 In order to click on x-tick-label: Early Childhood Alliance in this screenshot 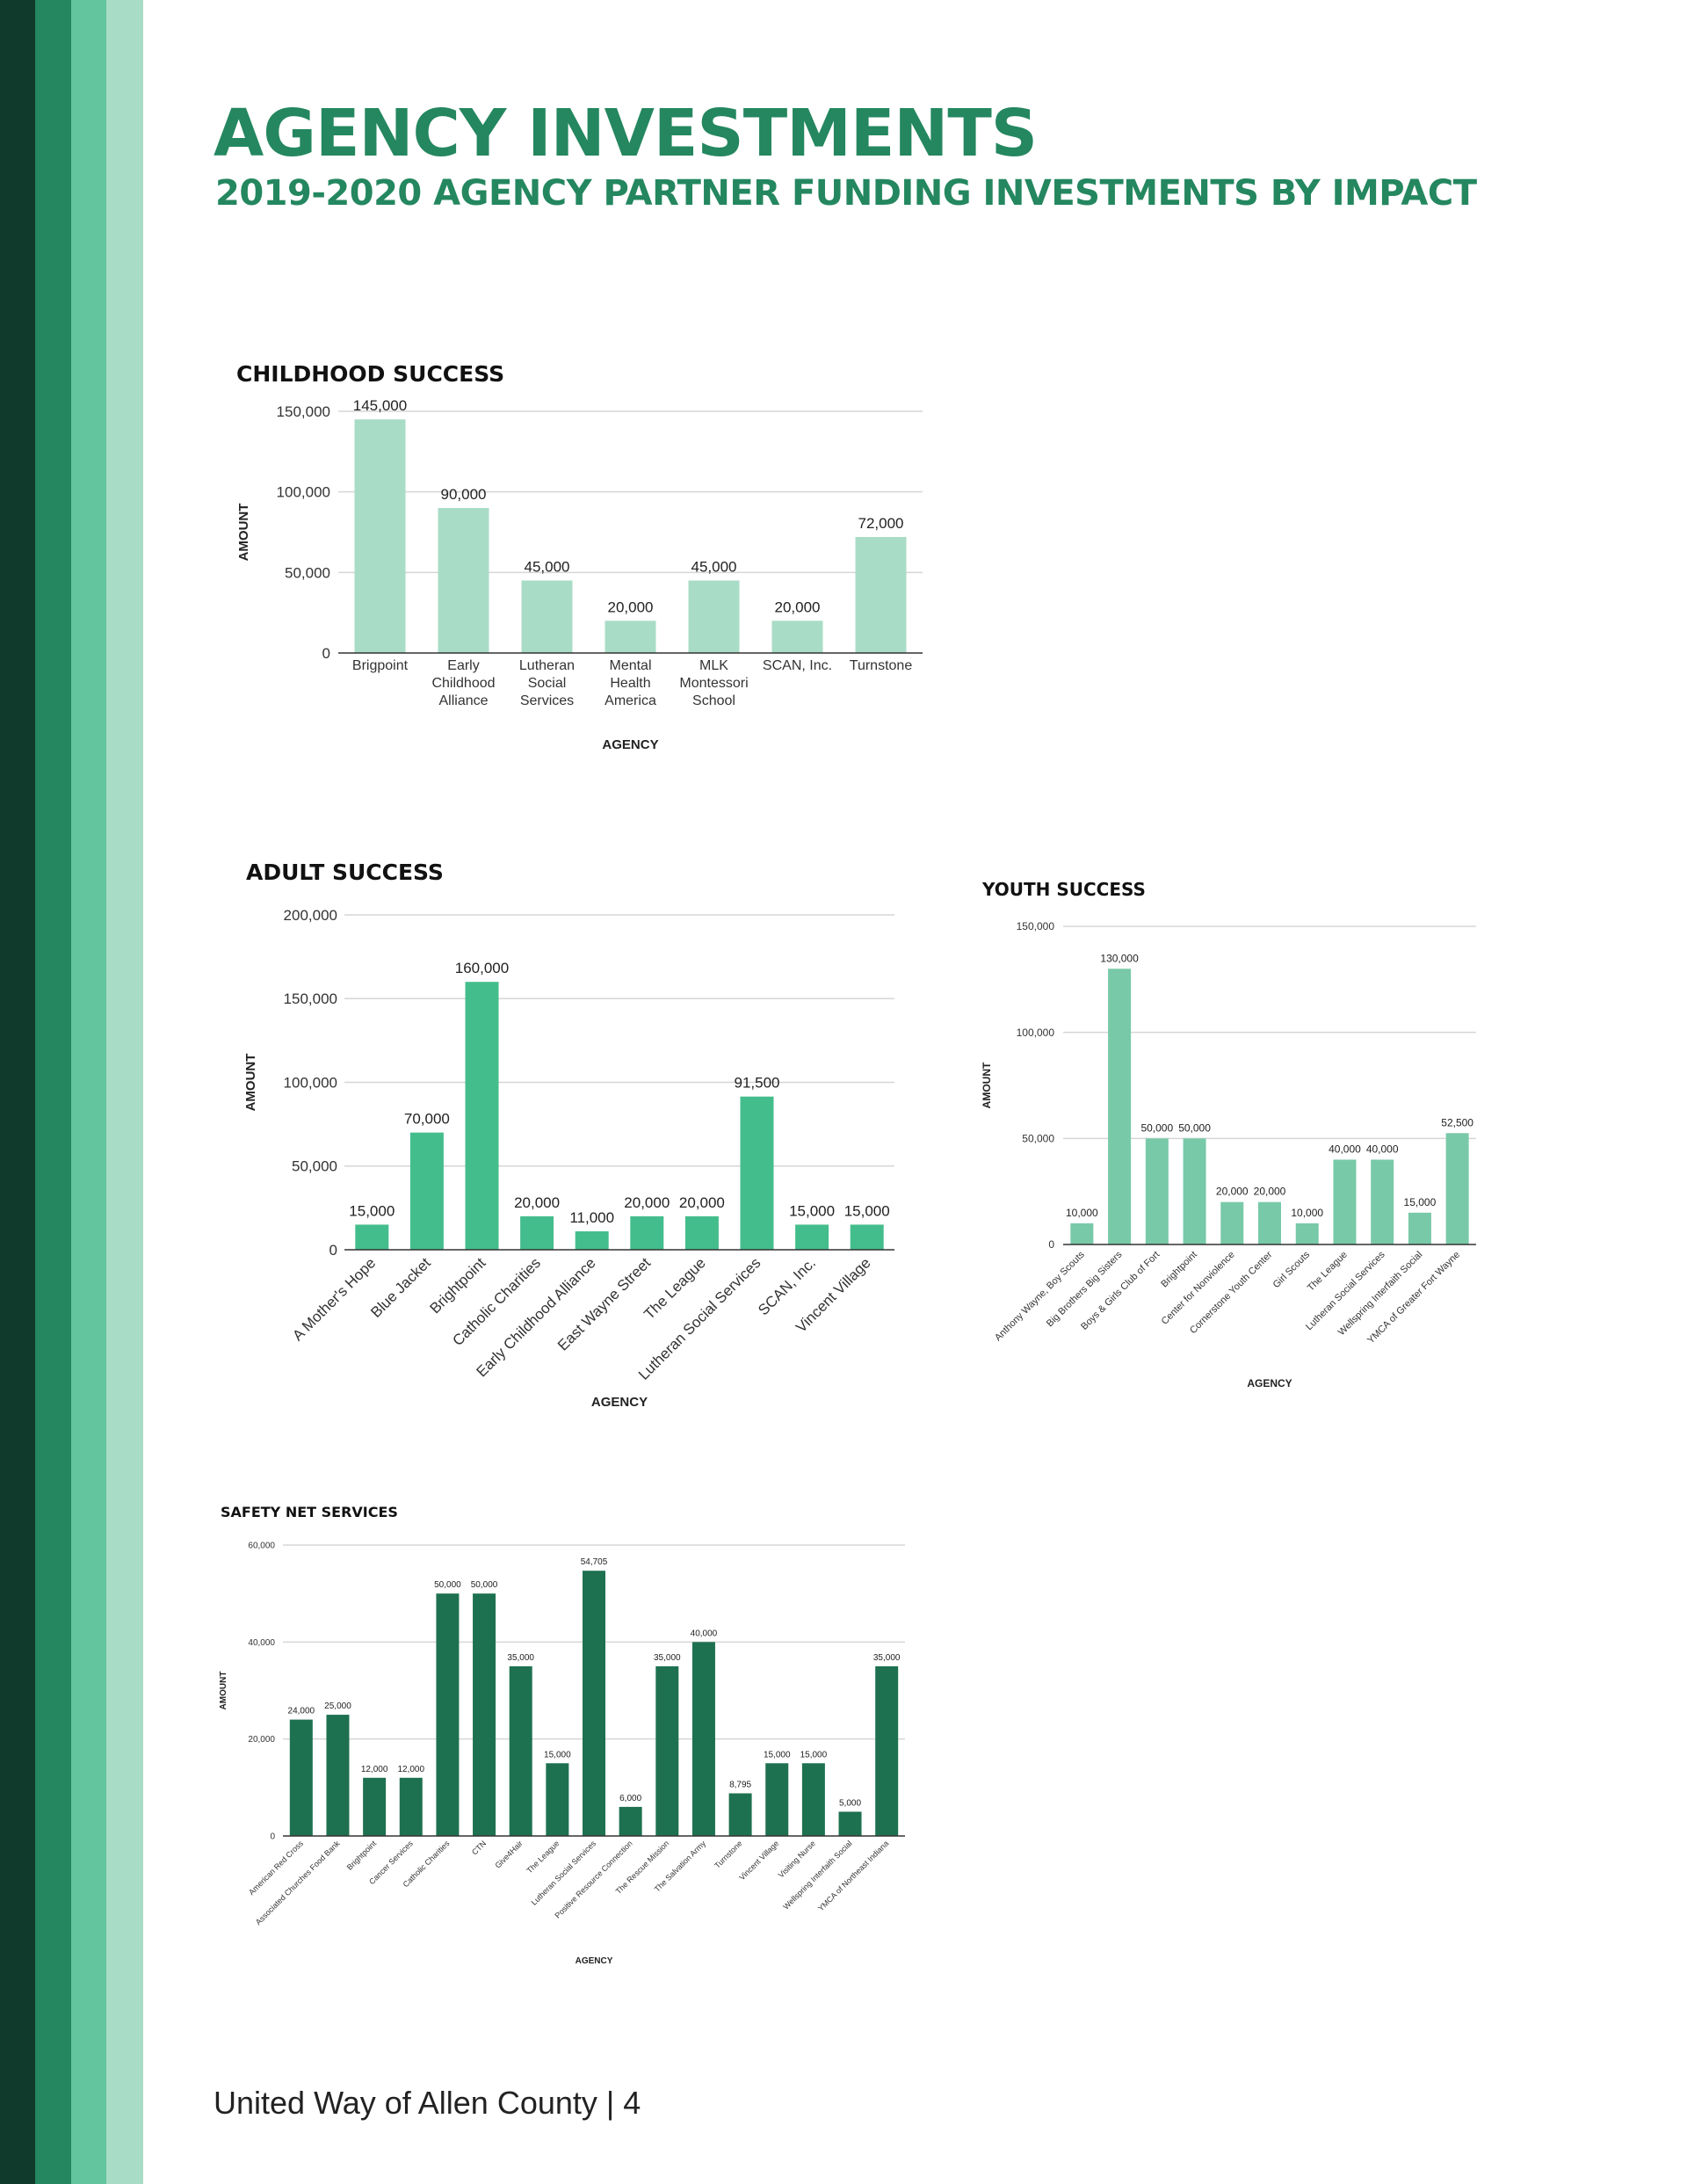, I will do `click(536, 1317)`.